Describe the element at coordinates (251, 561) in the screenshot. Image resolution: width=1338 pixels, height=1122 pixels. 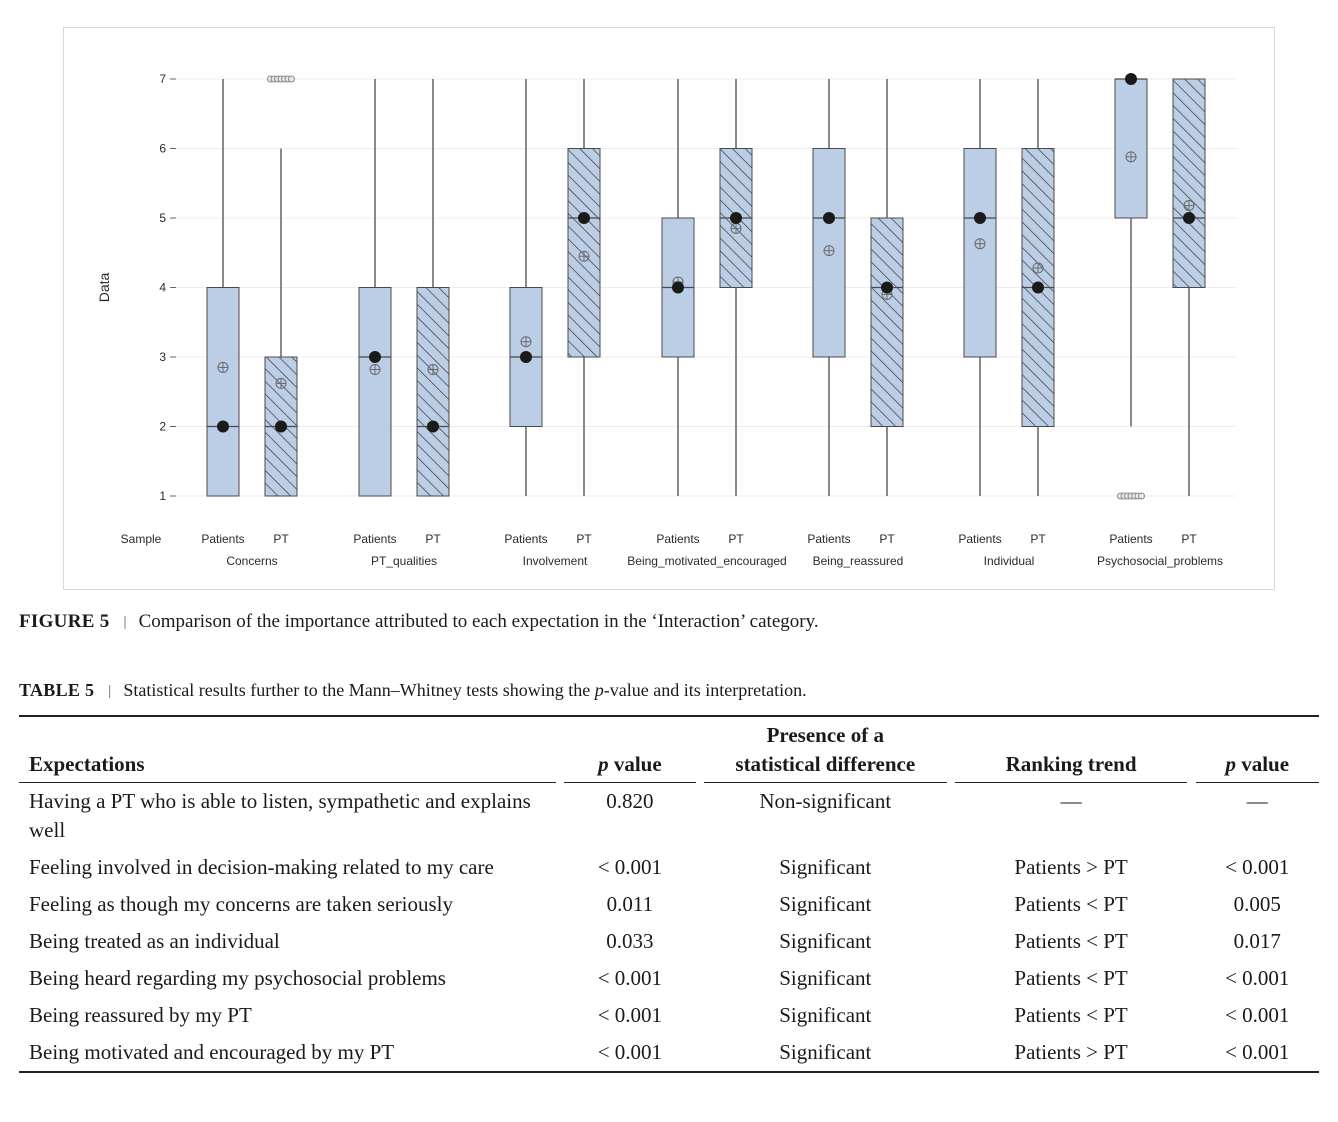
I see `group-label: Concerns` at that location.